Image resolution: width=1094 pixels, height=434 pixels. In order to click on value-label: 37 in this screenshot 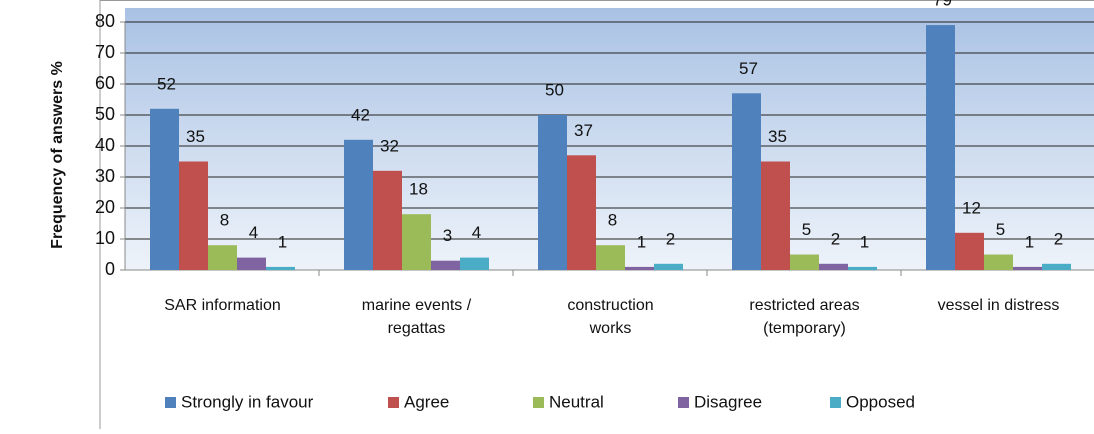, I will do `click(583, 130)`.